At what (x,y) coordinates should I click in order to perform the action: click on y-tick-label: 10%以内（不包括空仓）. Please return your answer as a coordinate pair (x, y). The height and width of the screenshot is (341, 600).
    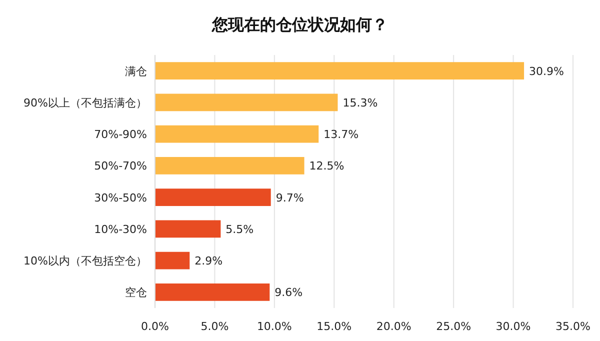
    Looking at the image, I should click on (85, 261).